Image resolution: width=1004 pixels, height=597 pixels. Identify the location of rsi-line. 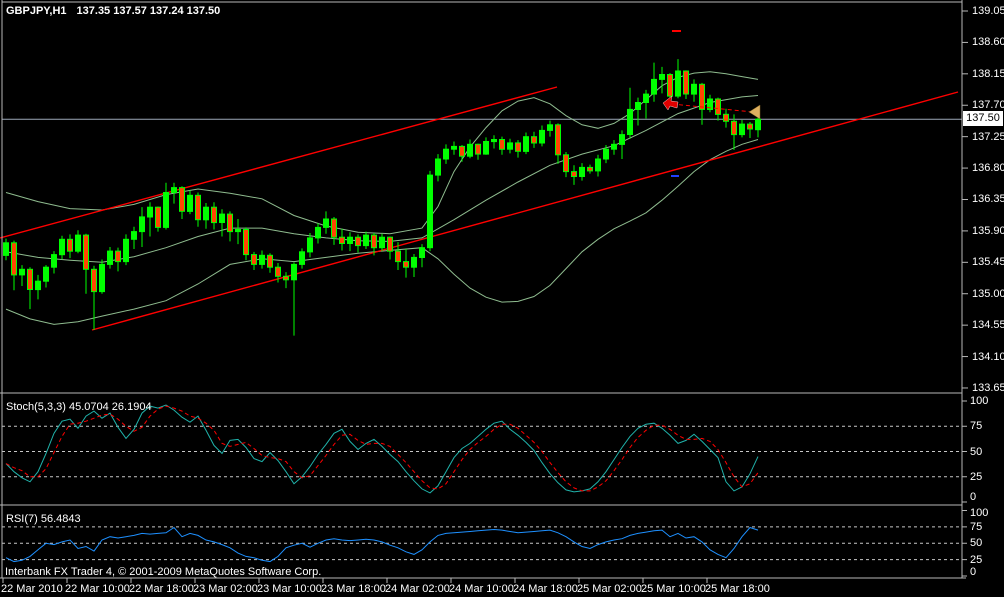
(382, 544).